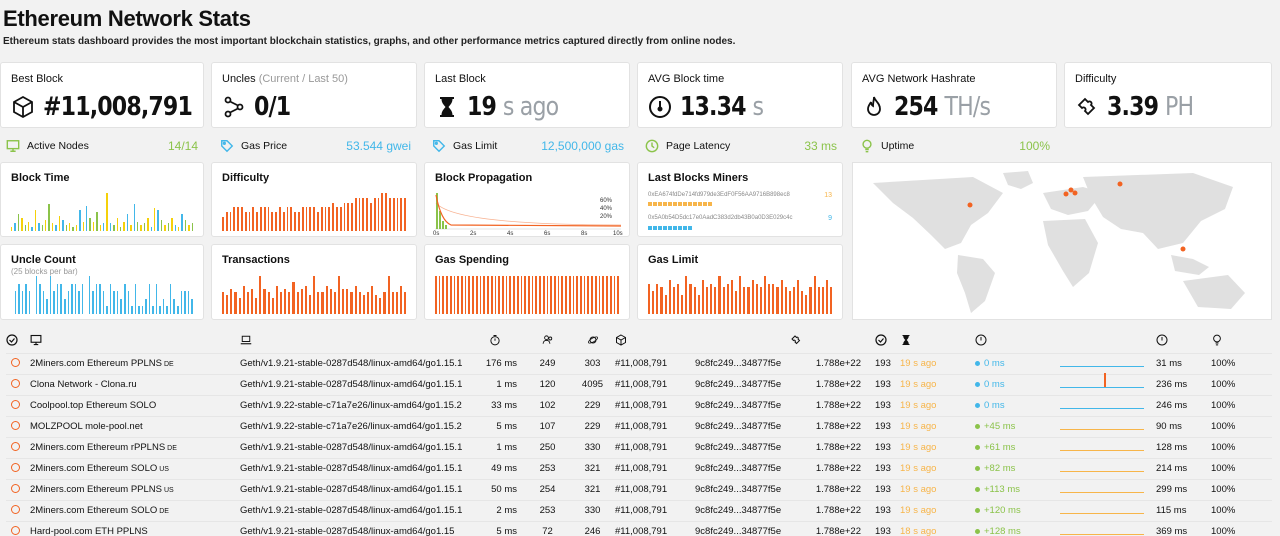 The width and height of the screenshot is (1280, 536). What do you see at coordinates (1183, 342) in the screenshot?
I see `header-avg` at bounding box center [1183, 342].